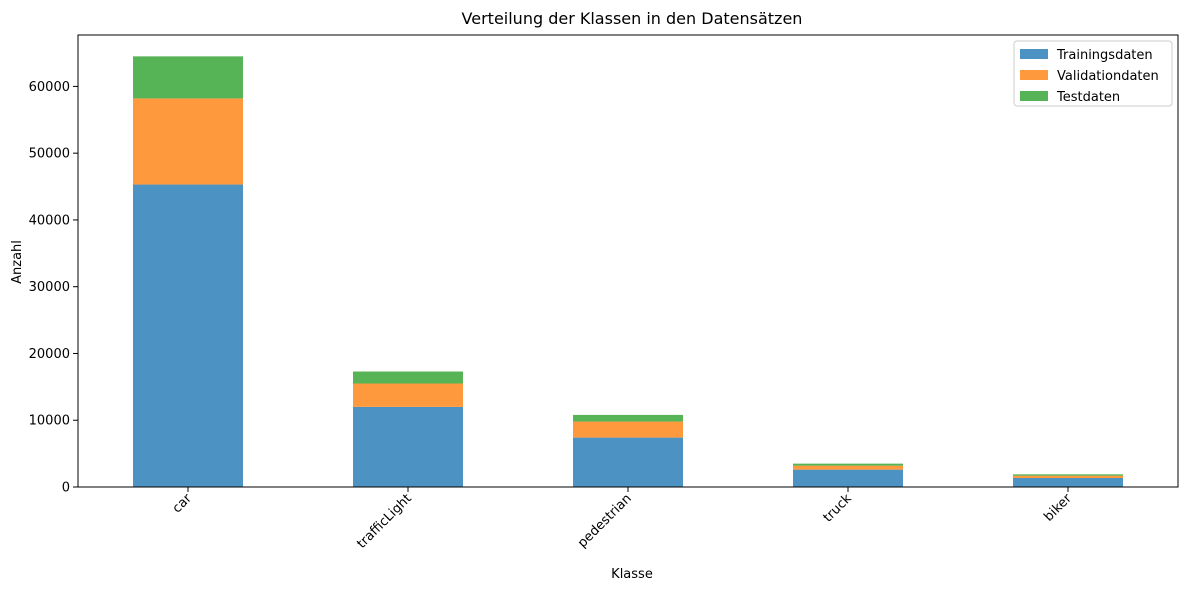 The width and height of the screenshot is (1189, 590). I want to click on y-axis-label: Anzahl, so click(17, 262).